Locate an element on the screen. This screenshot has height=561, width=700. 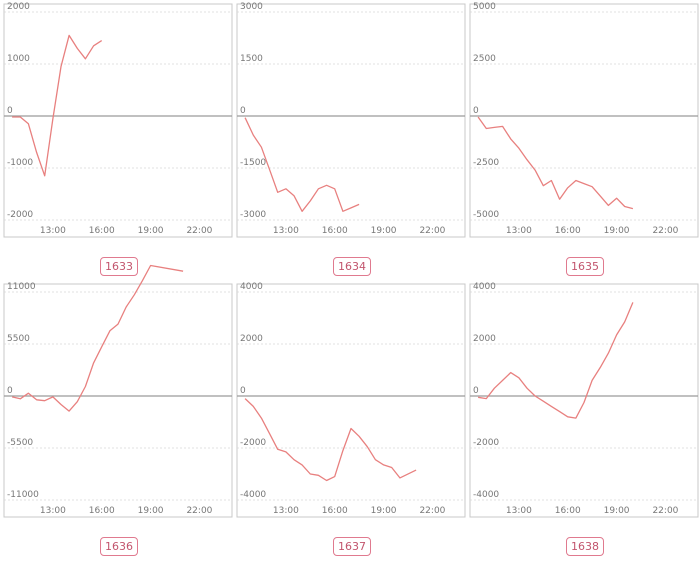
chart-panel-1637: 4000 2000 0 -2000 -4000 13:00 16:00 19:00 22:00 is located at coordinates (351, 400).